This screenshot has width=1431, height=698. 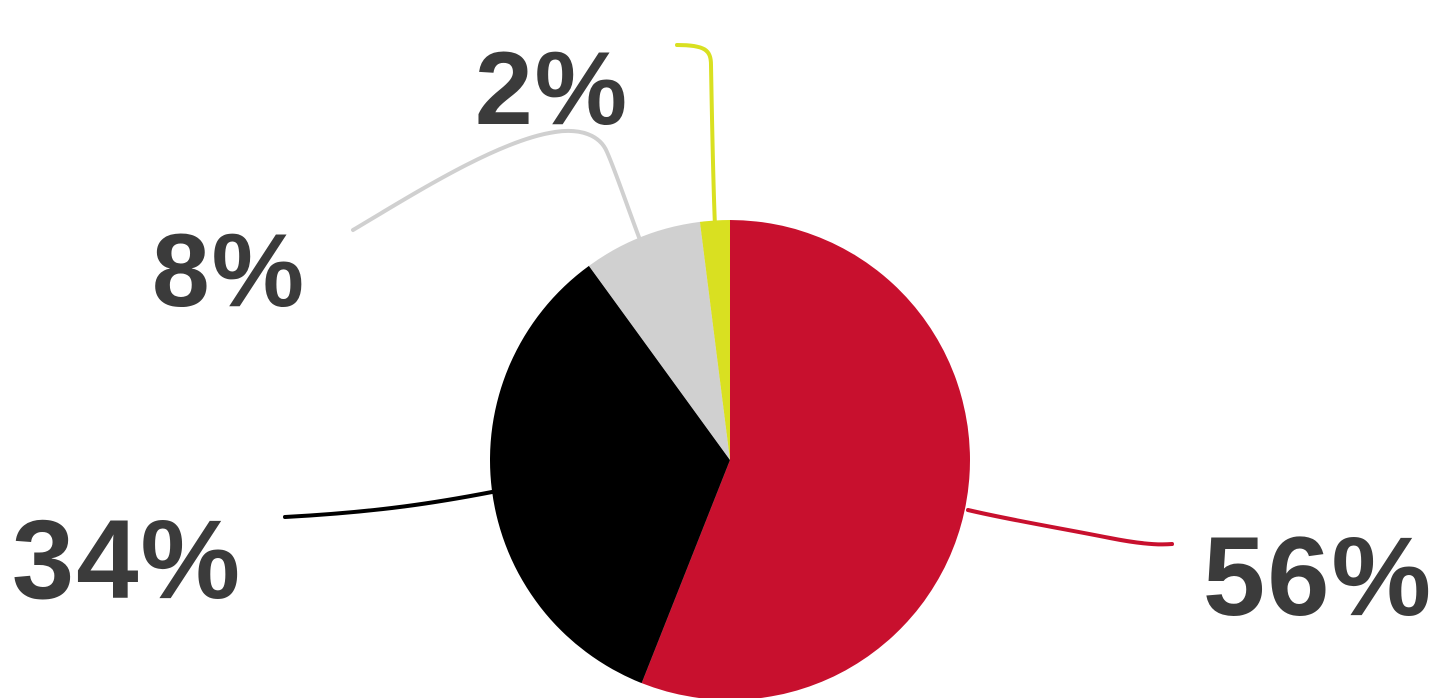 I want to click on pie-slice-black, so click(x=609, y=474).